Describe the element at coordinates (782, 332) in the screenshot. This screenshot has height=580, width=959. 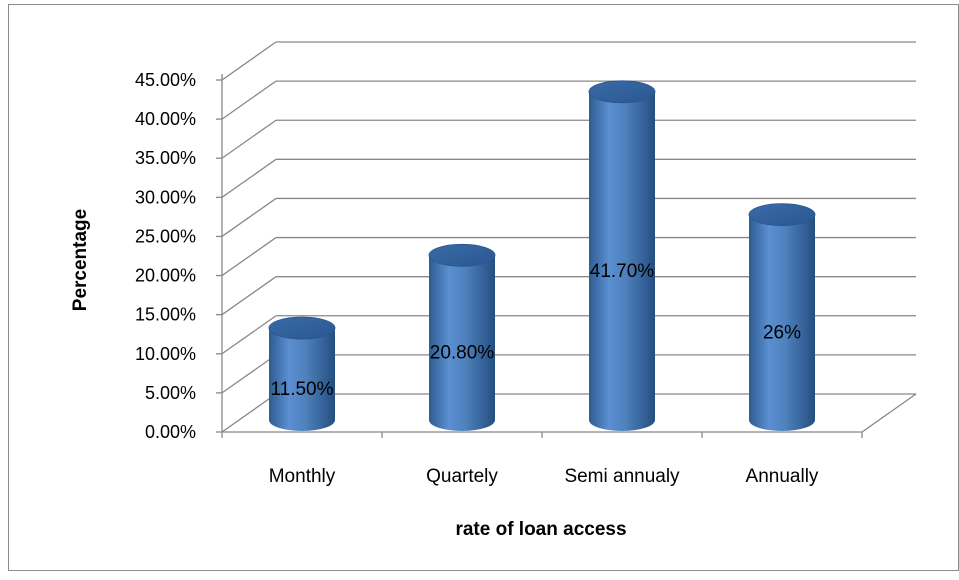
I see `data-label: 26%` at that location.